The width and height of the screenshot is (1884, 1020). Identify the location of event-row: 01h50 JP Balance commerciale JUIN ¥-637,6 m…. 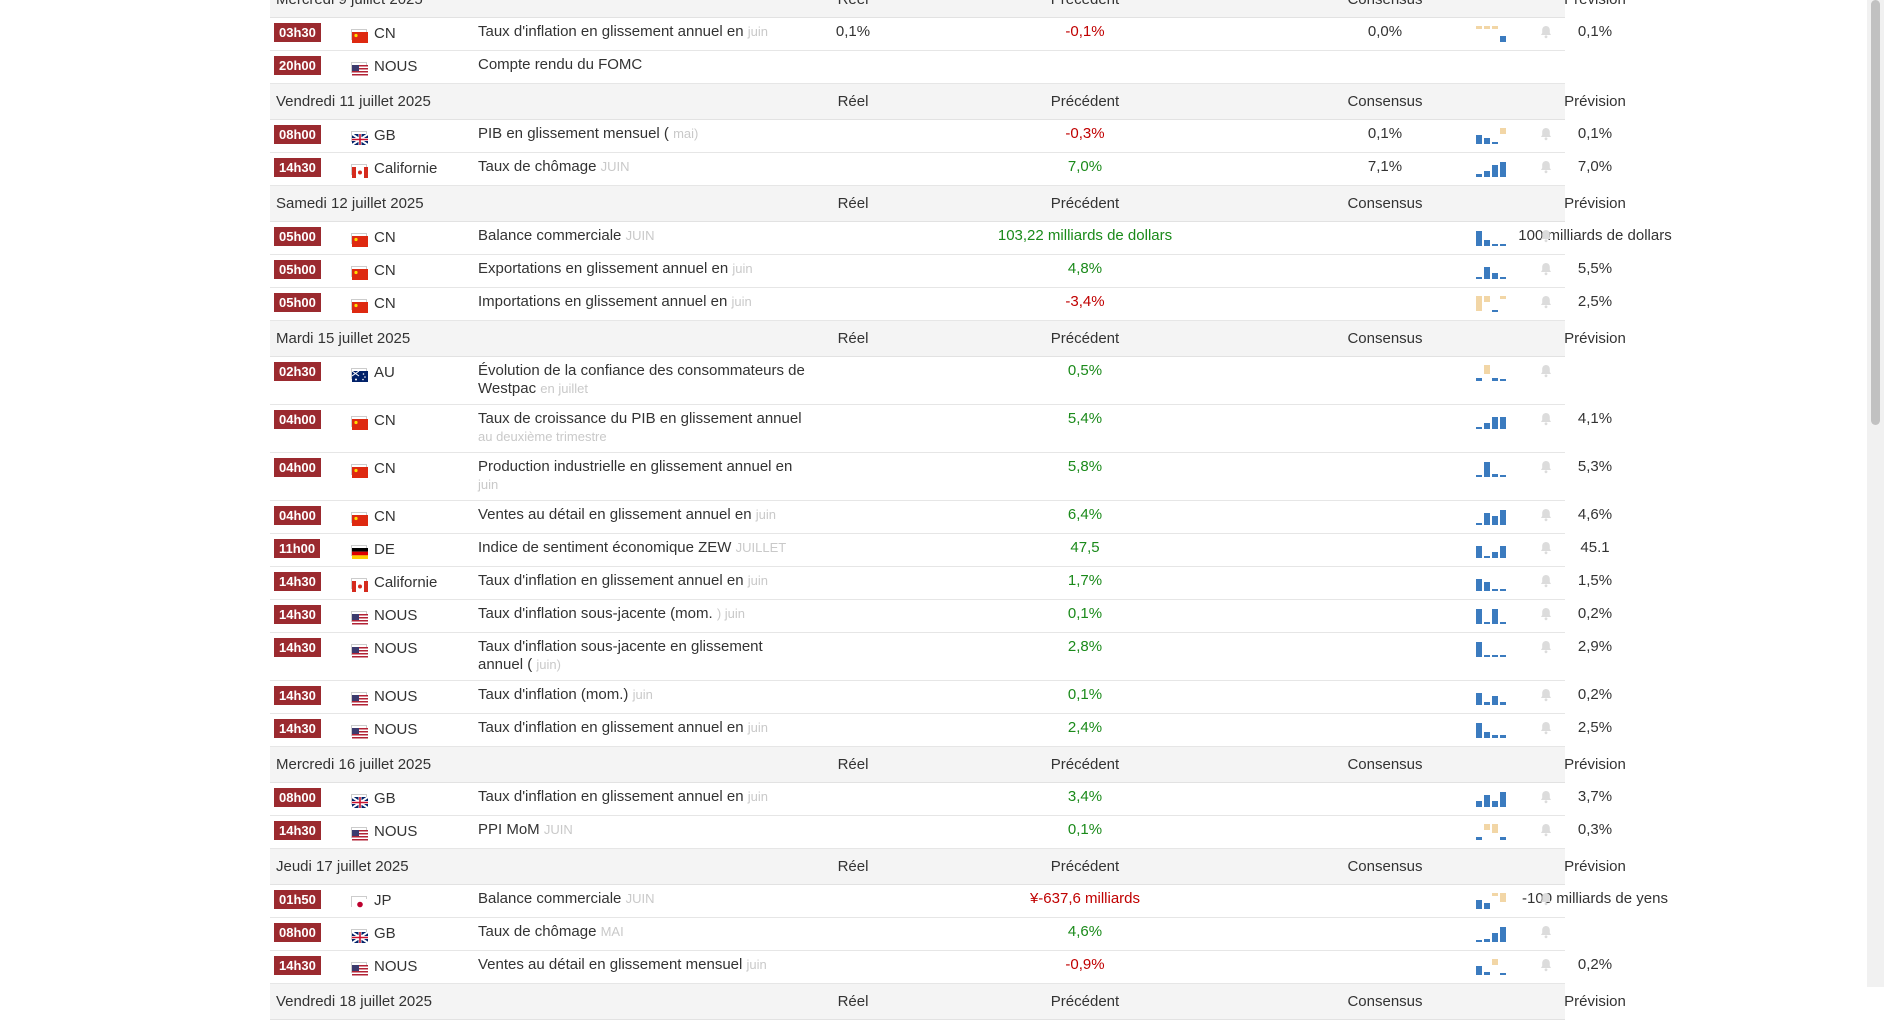
(969, 901).